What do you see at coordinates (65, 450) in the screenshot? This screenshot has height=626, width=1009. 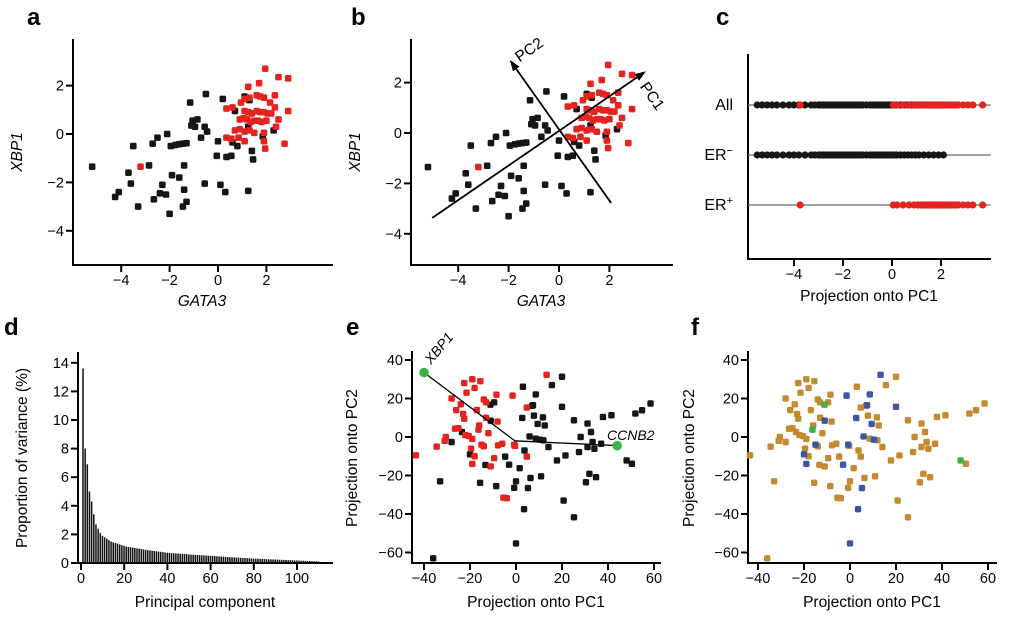 I see `y-tick-label: 8` at bounding box center [65, 450].